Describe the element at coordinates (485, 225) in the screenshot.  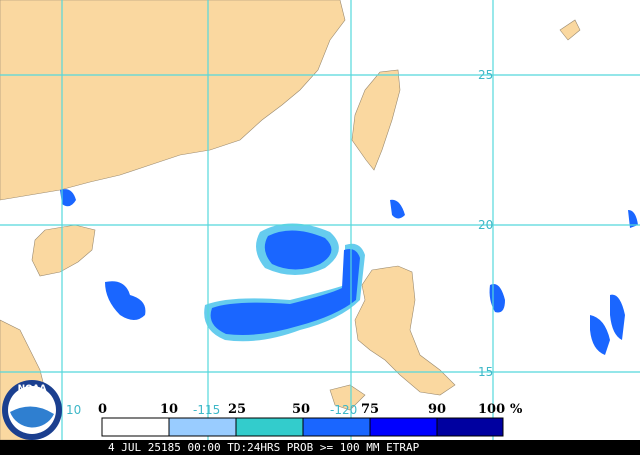
I see `lat-label: 20` at that location.